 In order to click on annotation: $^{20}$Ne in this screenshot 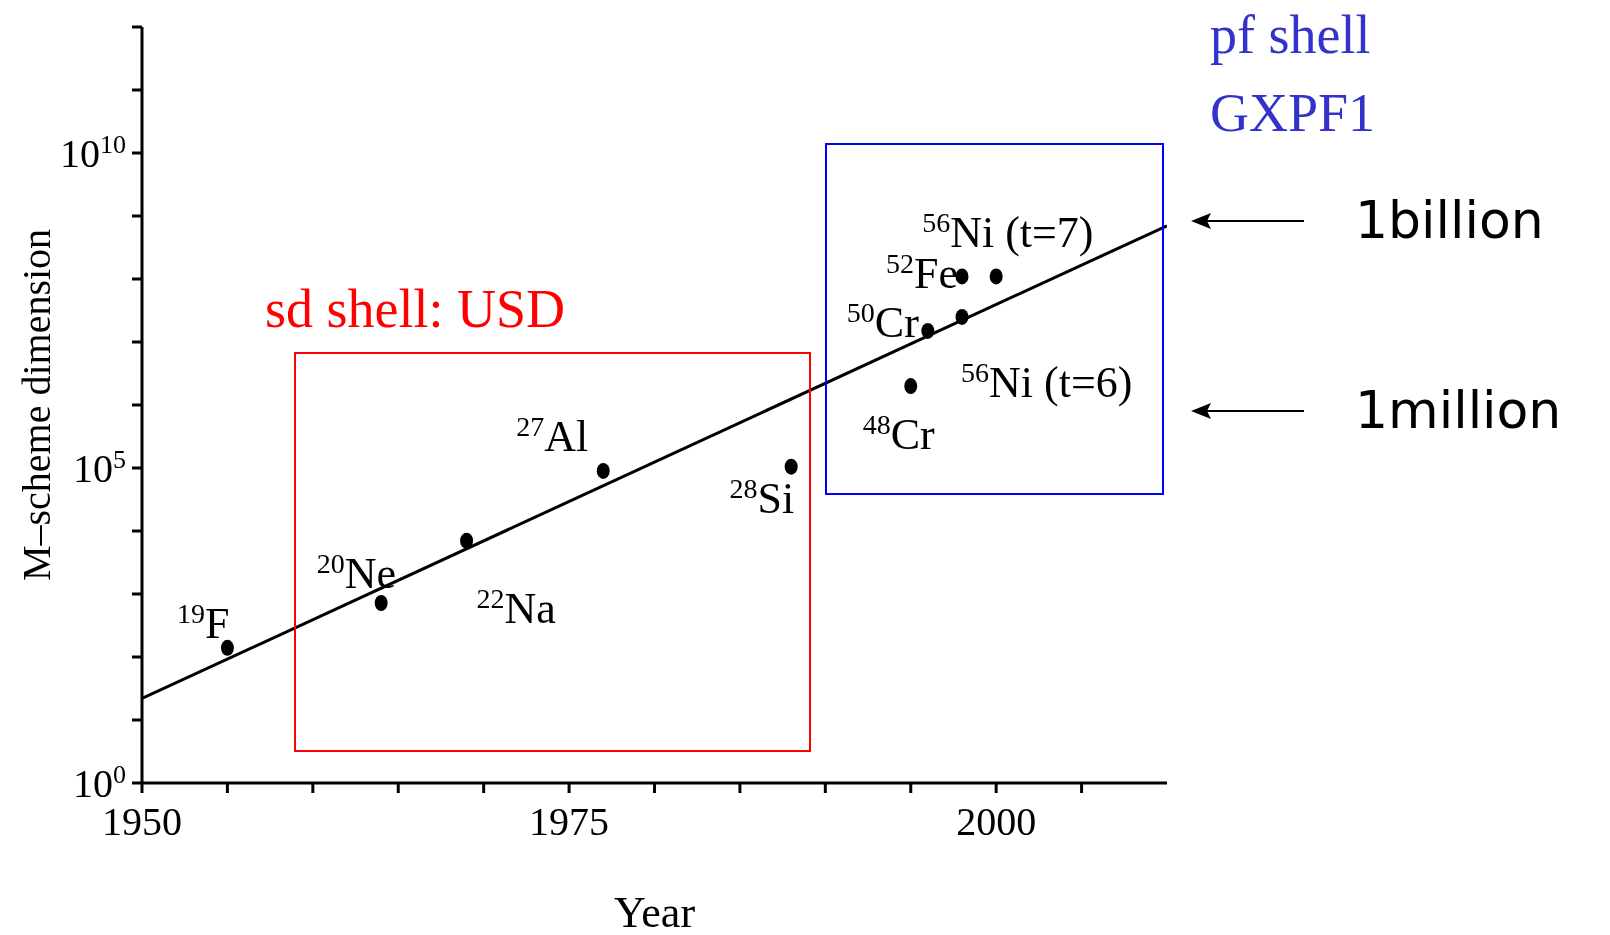, I will do `click(356, 572)`.